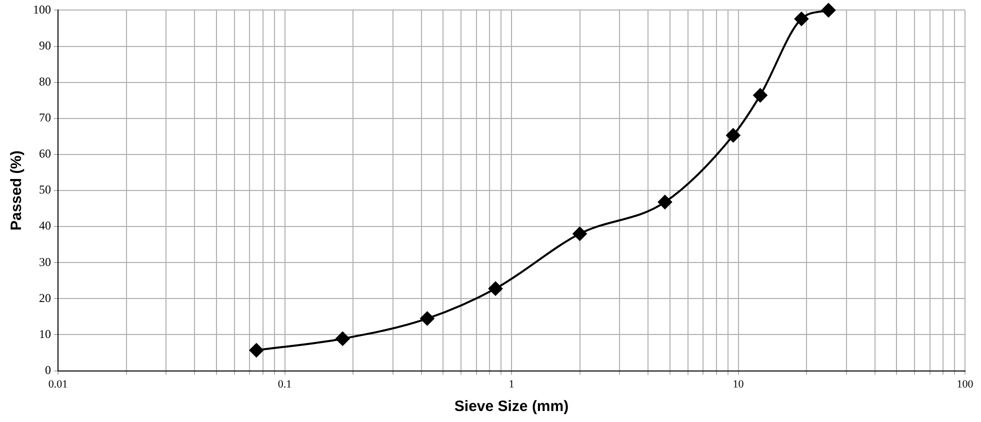 This screenshot has height=422, width=981. I want to click on y-tick-label: 100, so click(42, 9).